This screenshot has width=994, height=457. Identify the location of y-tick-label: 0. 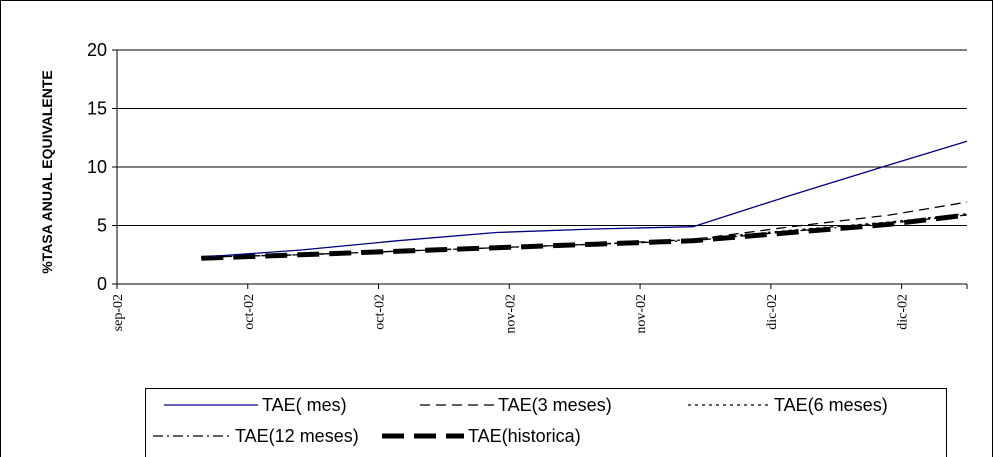
(102, 284).